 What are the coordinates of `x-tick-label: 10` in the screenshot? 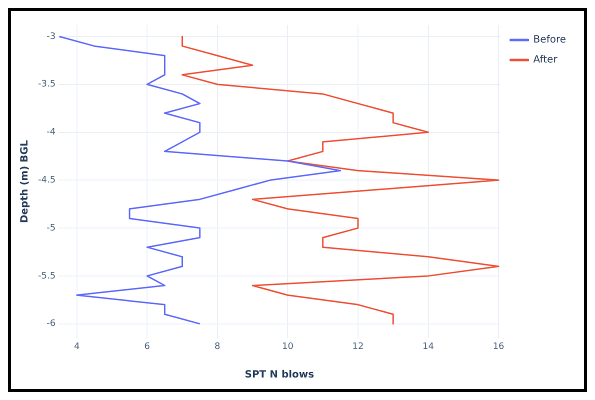 It's located at (288, 347).